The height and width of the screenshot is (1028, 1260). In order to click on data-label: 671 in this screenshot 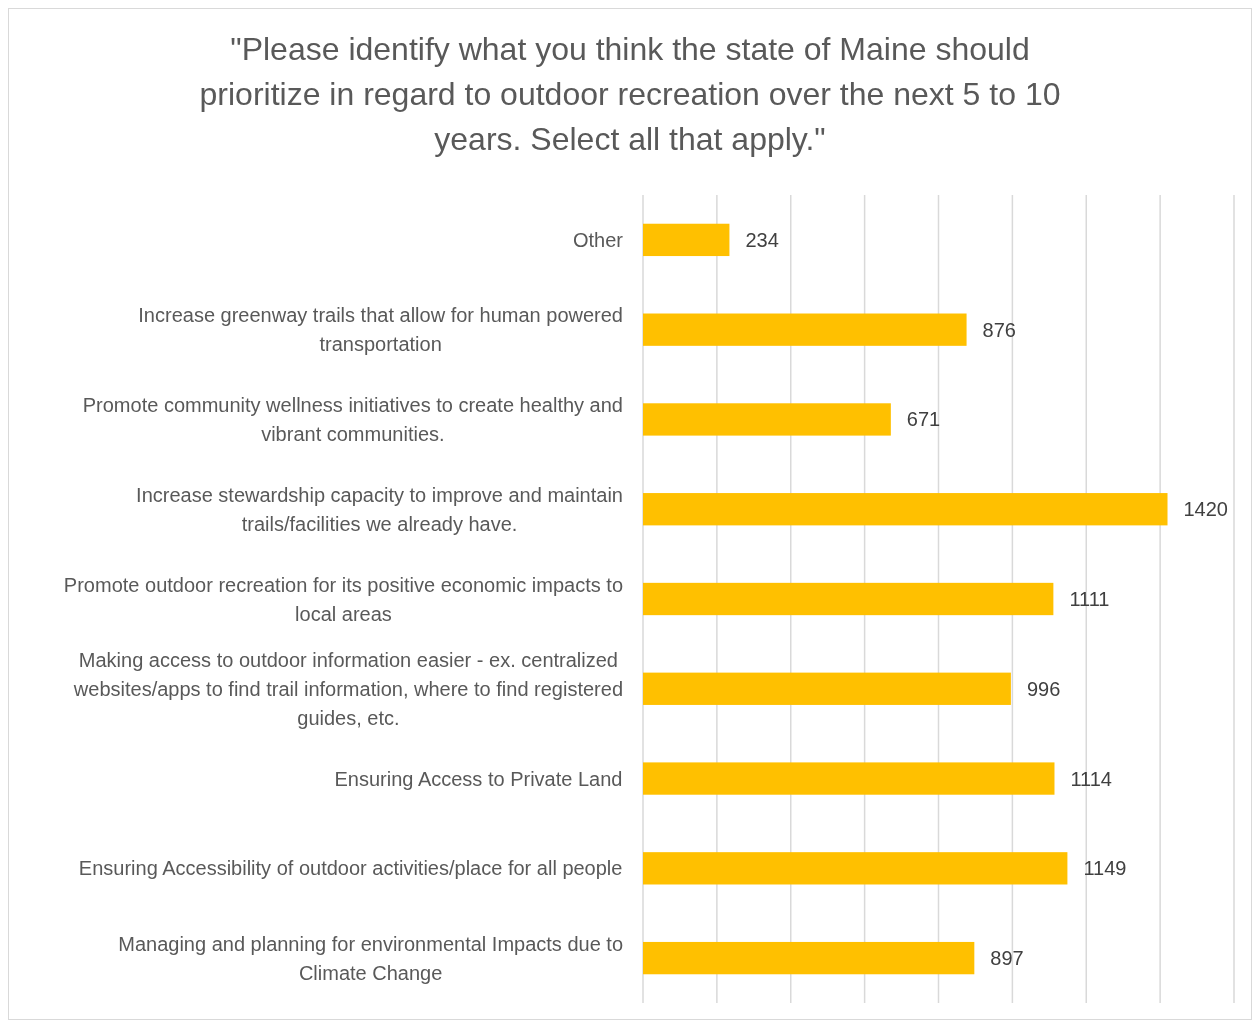, I will do `click(923, 419)`.